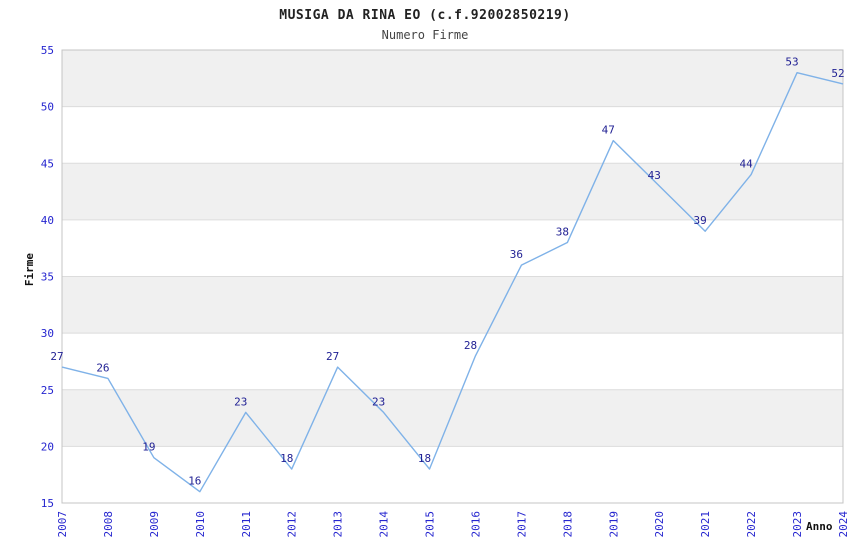 This screenshot has width=850, height=550. What do you see at coordinates (47, 163) in the screenshot?
I see `y-tick-label: 45` at bounding box center [47, 163].